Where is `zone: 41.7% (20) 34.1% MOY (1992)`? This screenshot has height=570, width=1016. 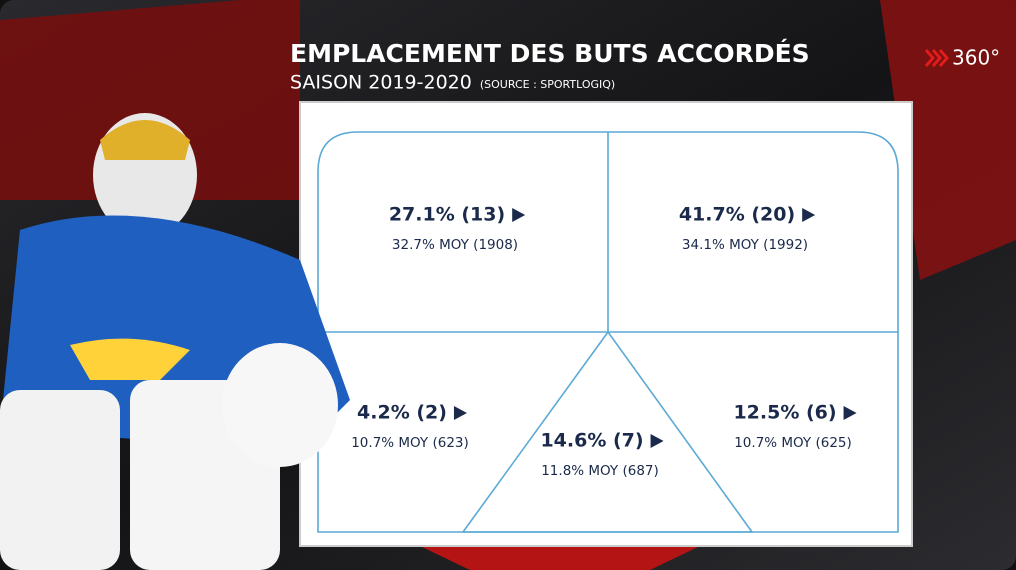
zone: 41.7% (20) 34.1% MOY (1992) is located at coordinates (747, 228).